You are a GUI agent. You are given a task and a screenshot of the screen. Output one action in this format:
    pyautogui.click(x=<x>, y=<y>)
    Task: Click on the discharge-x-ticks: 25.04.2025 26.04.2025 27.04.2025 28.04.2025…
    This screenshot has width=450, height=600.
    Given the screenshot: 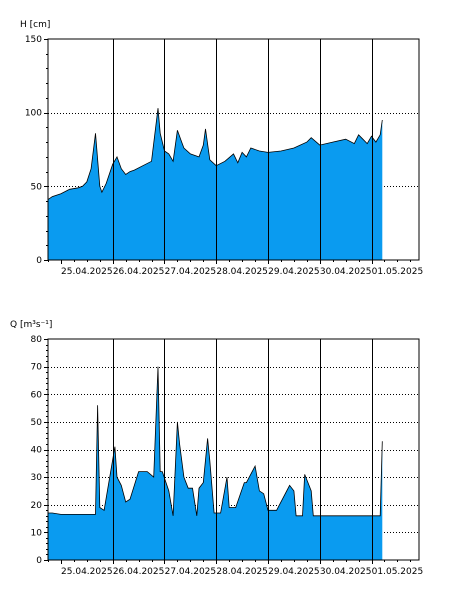 What is the action you would take?
    pyautogui.click(x=236, y=568)
    